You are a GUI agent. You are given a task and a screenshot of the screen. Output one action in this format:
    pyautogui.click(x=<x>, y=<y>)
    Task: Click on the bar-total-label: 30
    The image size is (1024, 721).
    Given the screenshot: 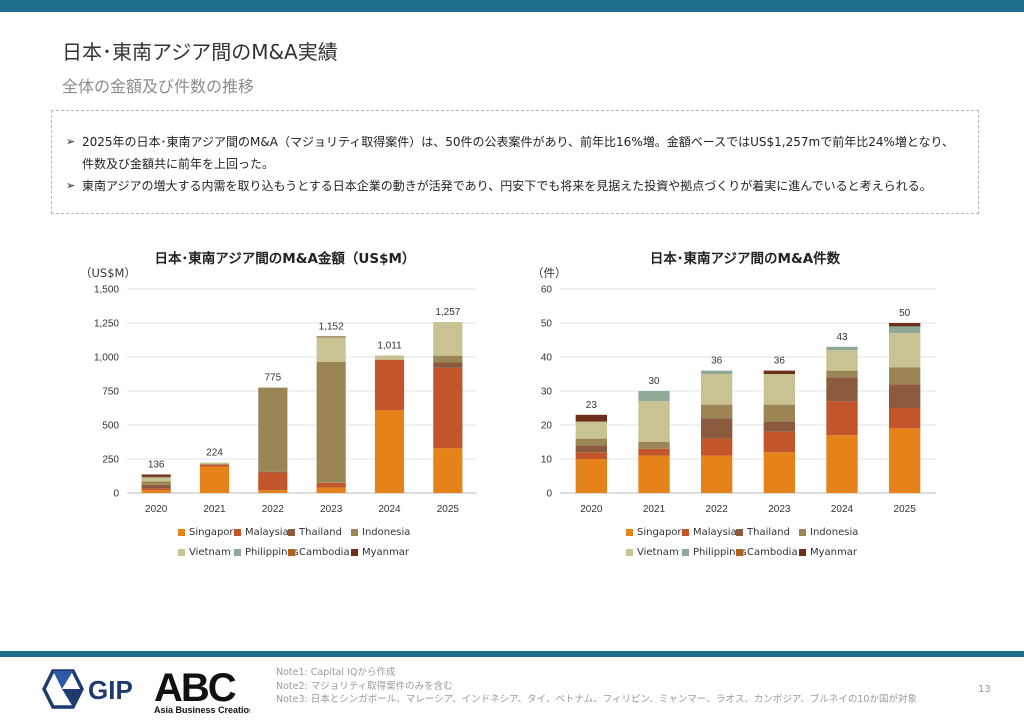 What is the action you would take?
    pyautogui.click(x=654, y=381)
    